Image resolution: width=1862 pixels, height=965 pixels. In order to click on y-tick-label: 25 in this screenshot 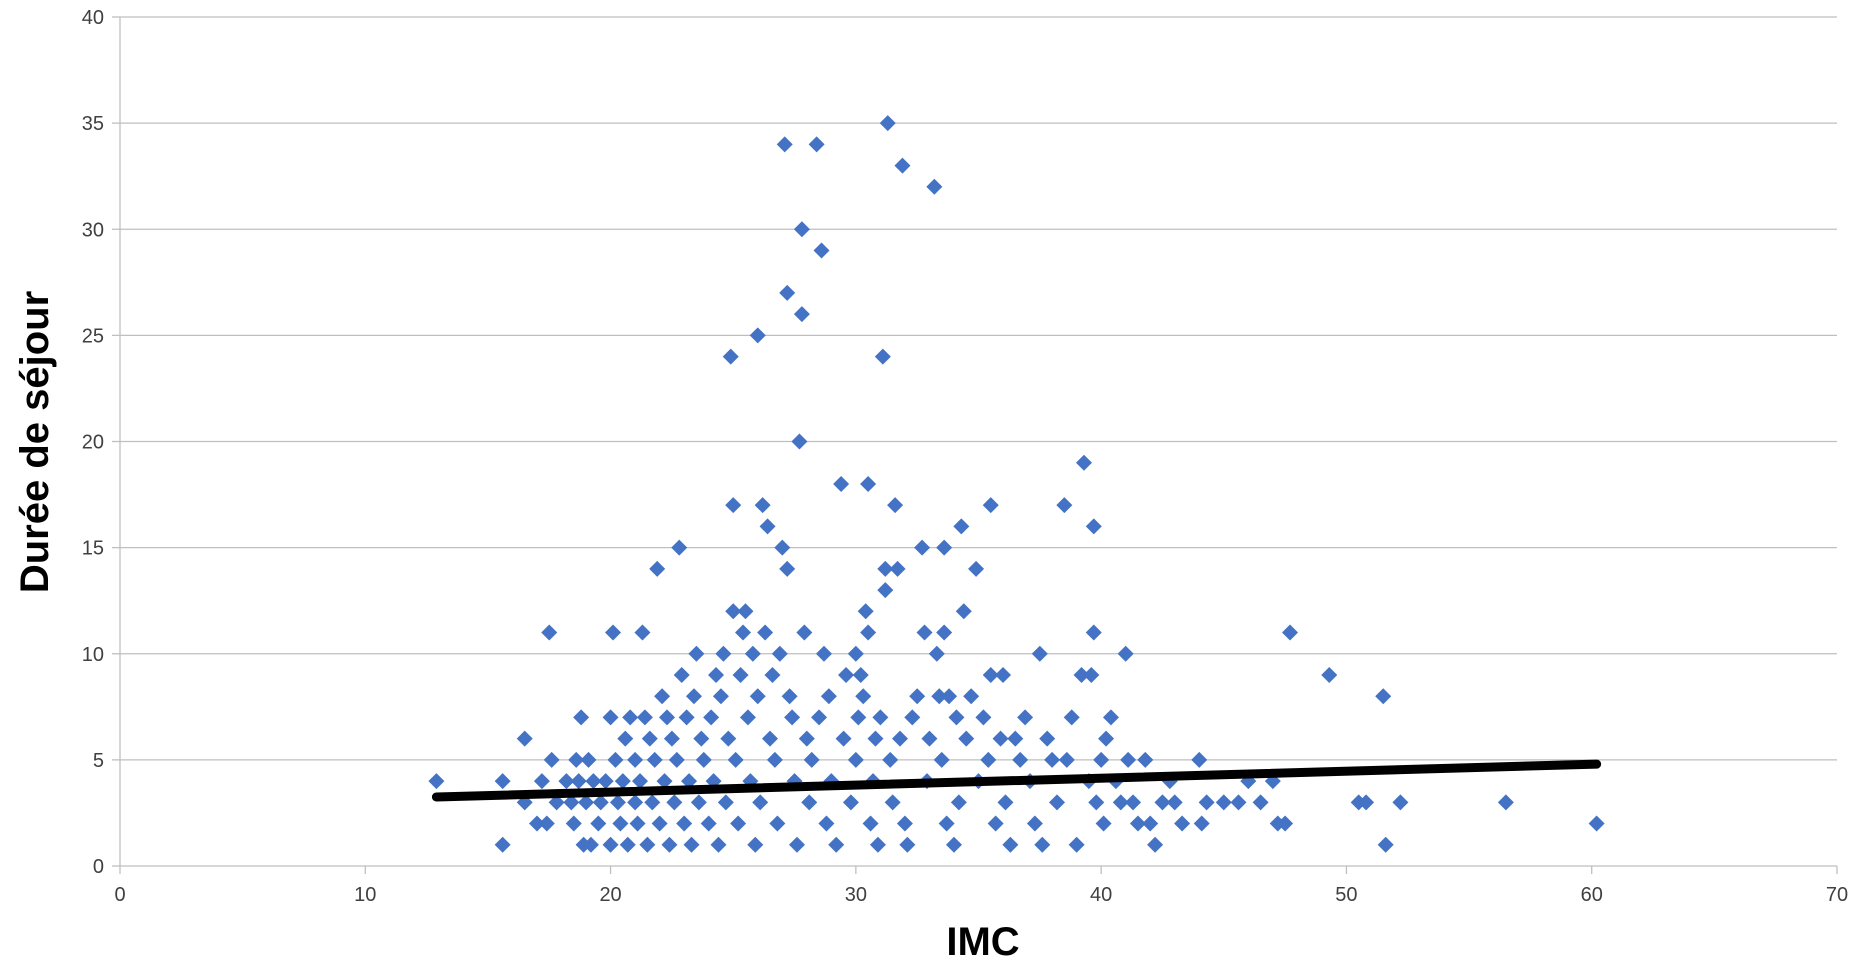, I will do `click(93, 336)`.